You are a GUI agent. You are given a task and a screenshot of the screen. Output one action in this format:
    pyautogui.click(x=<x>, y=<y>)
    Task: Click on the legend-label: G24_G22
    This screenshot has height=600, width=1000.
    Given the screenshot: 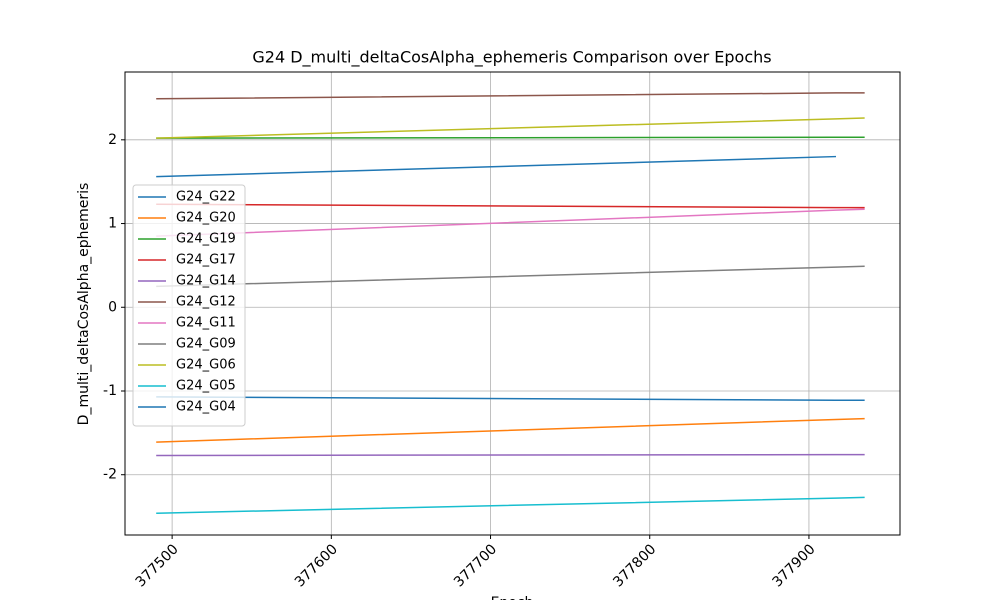 What is the action you would take?
    pyautogui.click(x=206, y=197)
    